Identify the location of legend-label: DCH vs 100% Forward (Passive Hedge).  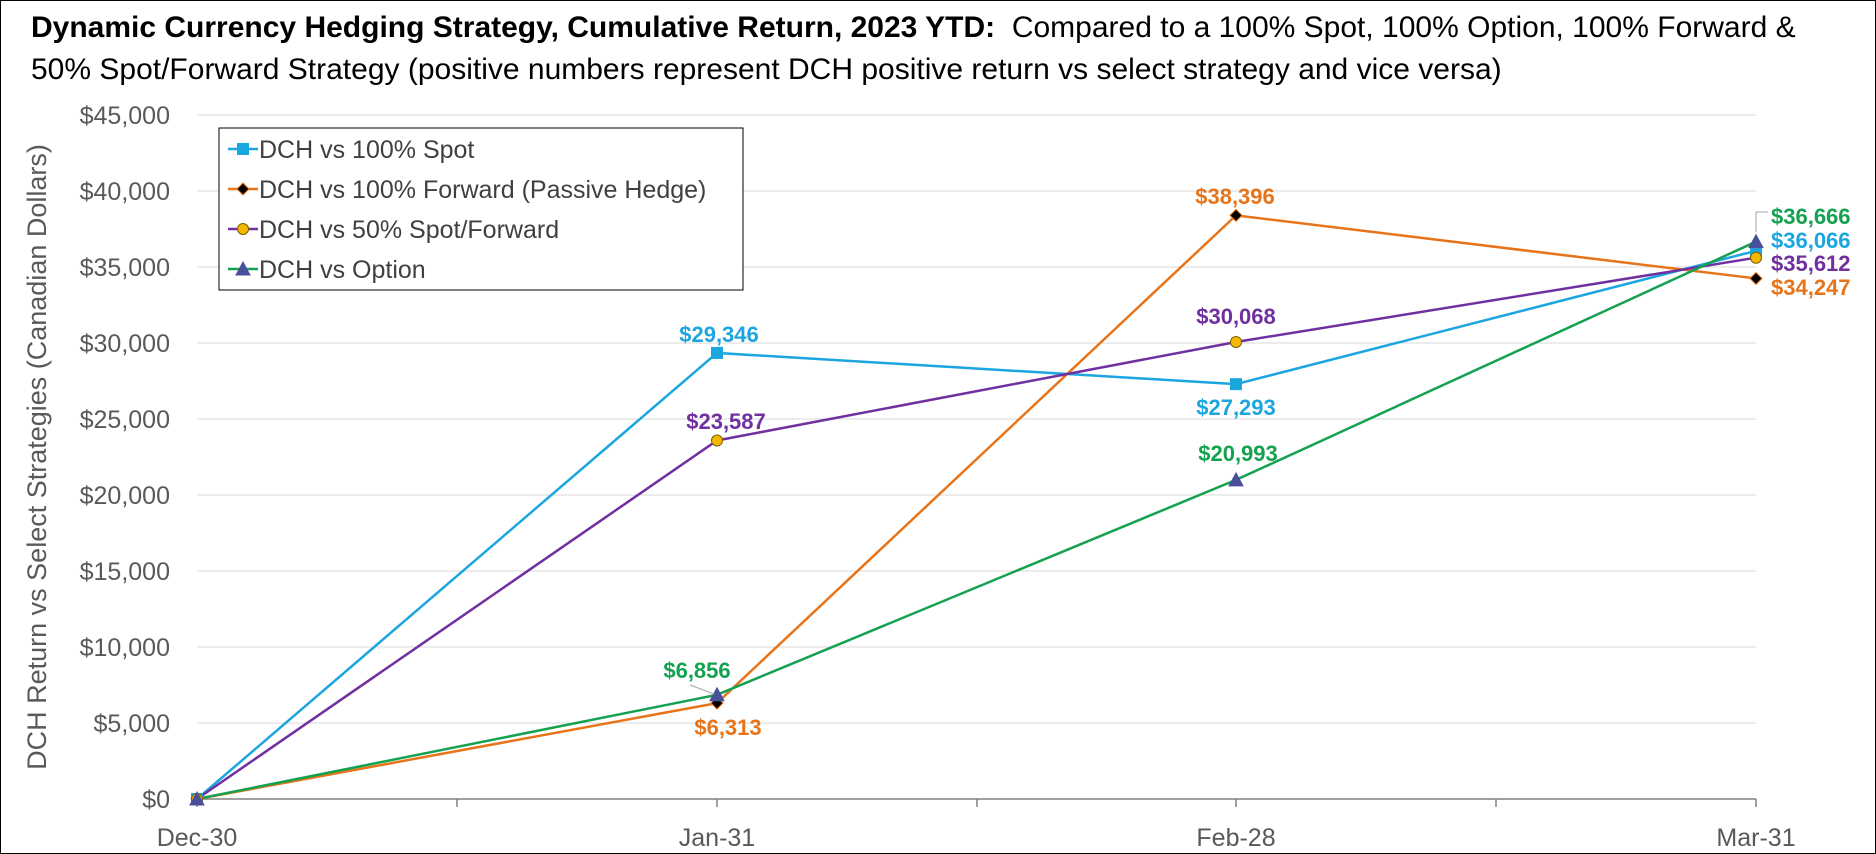
(482, 190).